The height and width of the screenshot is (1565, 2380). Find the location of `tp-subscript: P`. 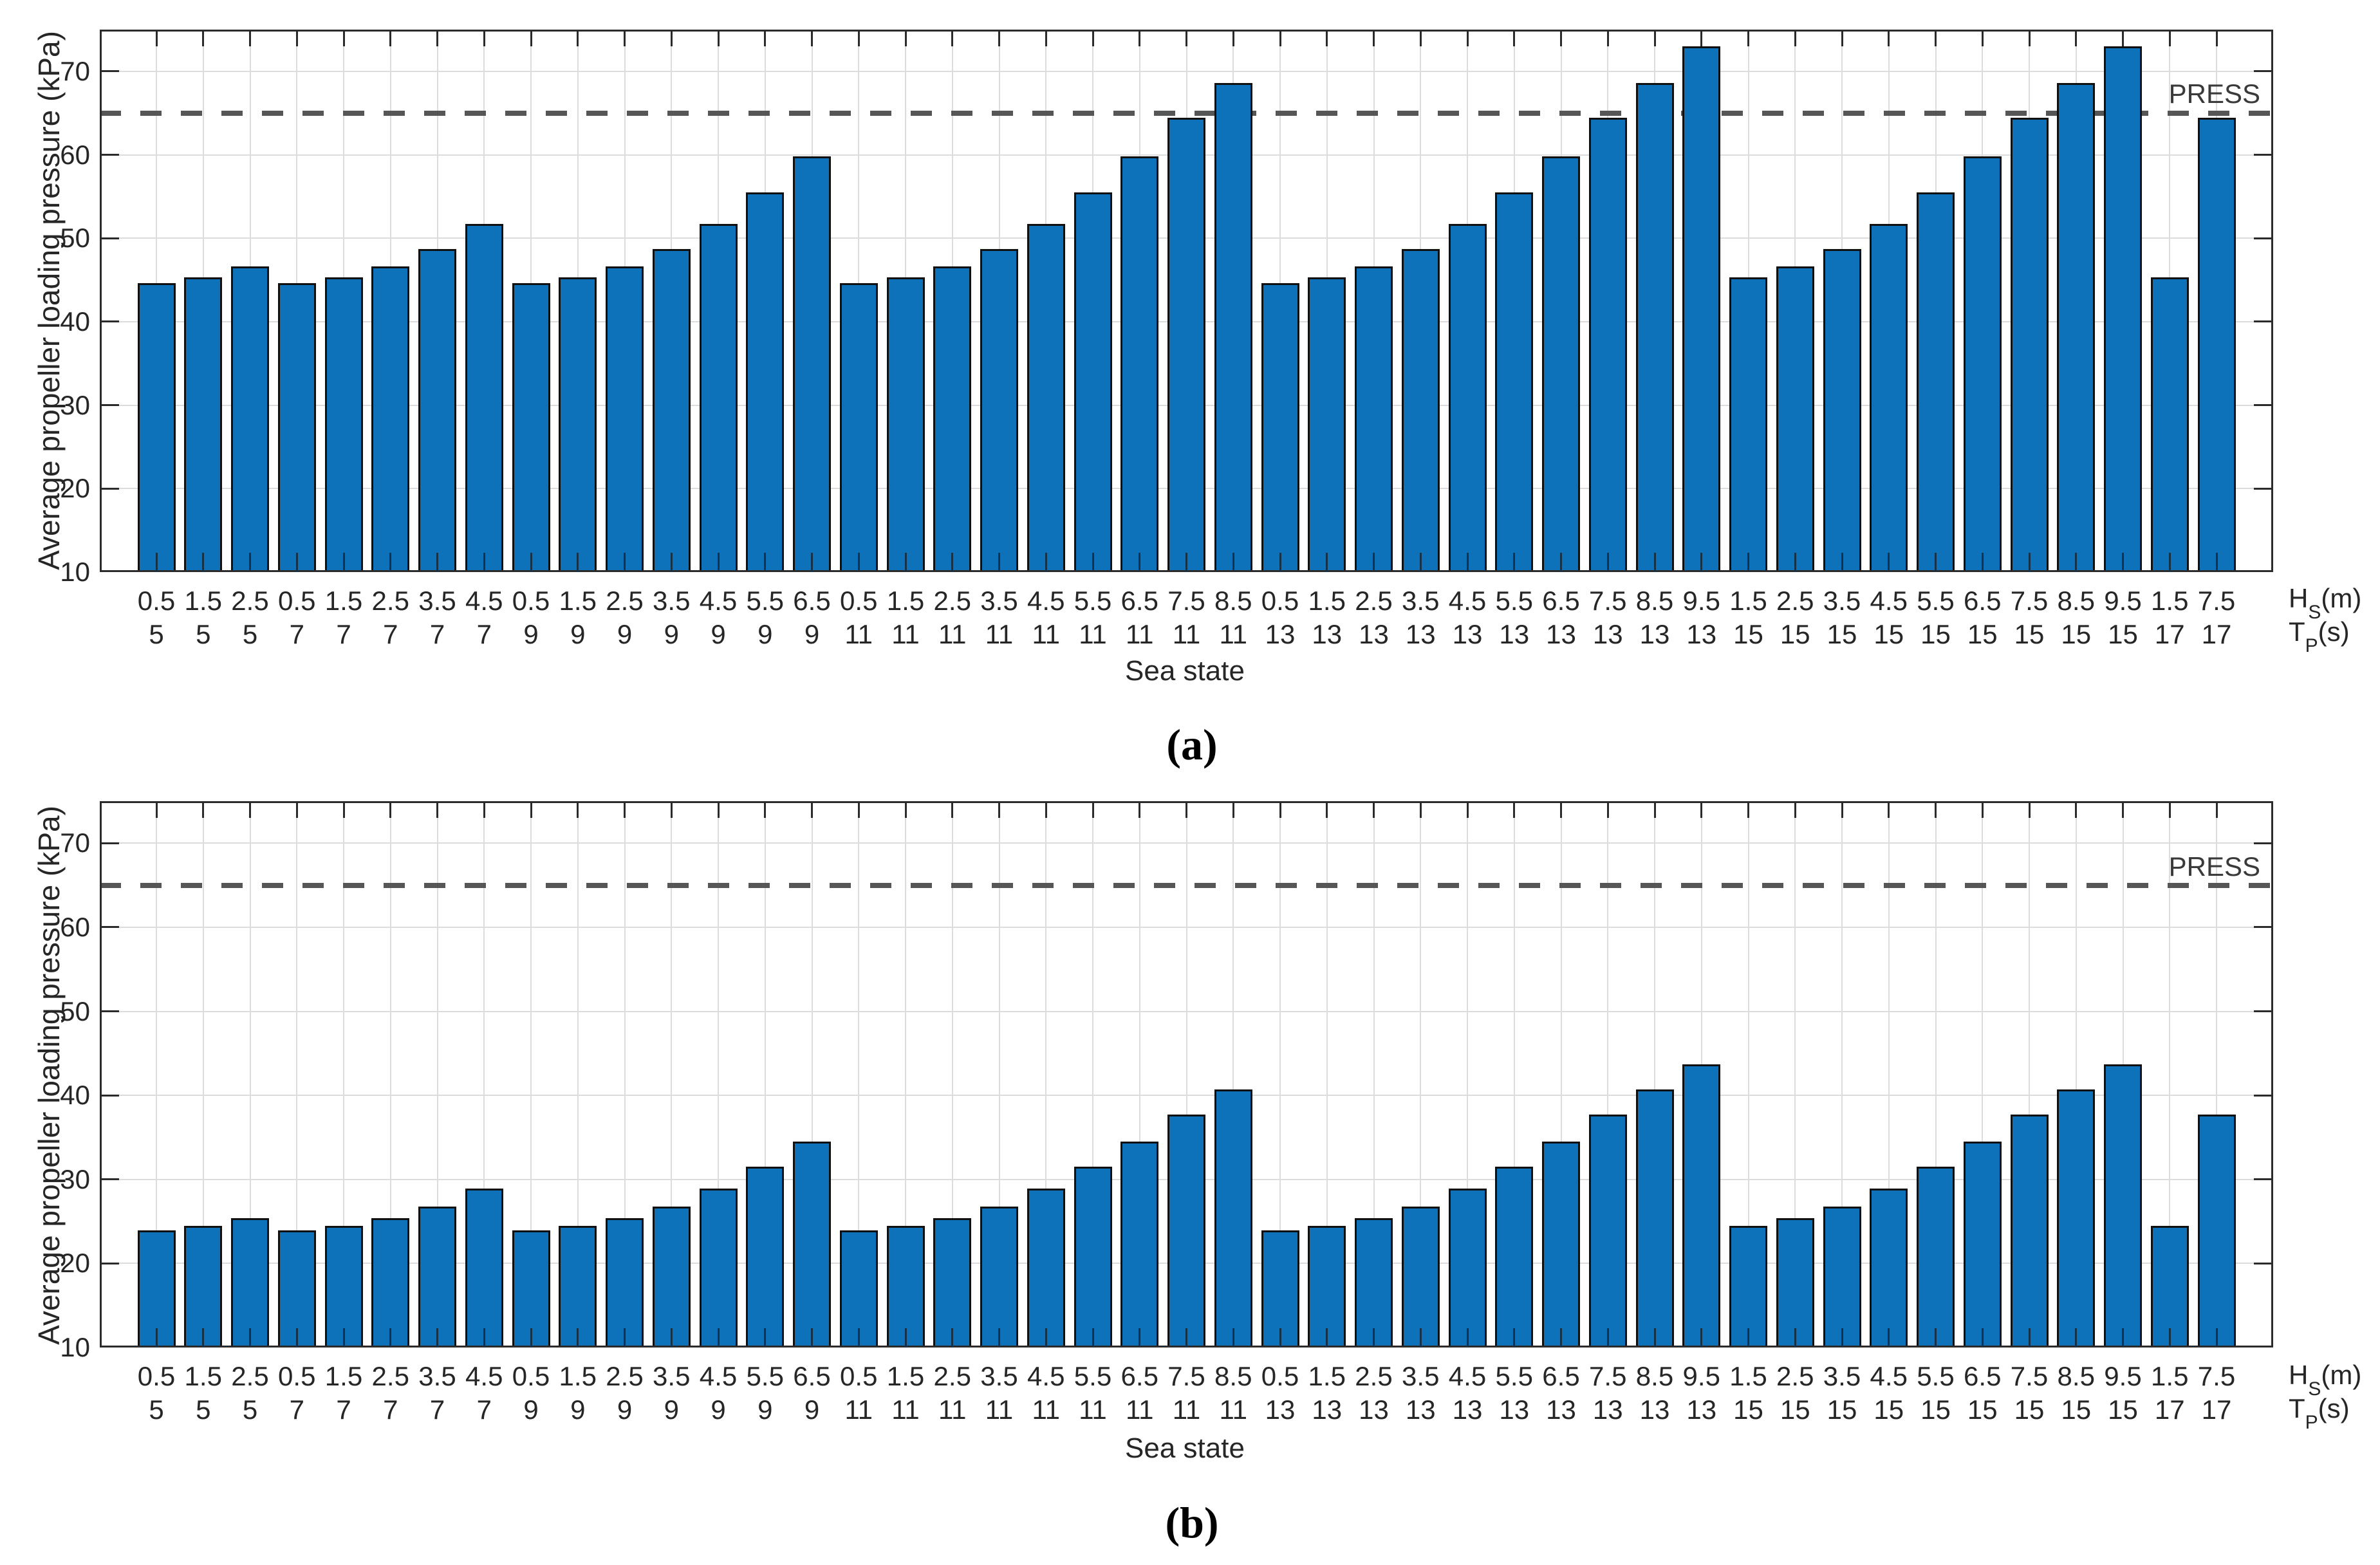

tp-subscript: P is located at coordinates (2311, 646).